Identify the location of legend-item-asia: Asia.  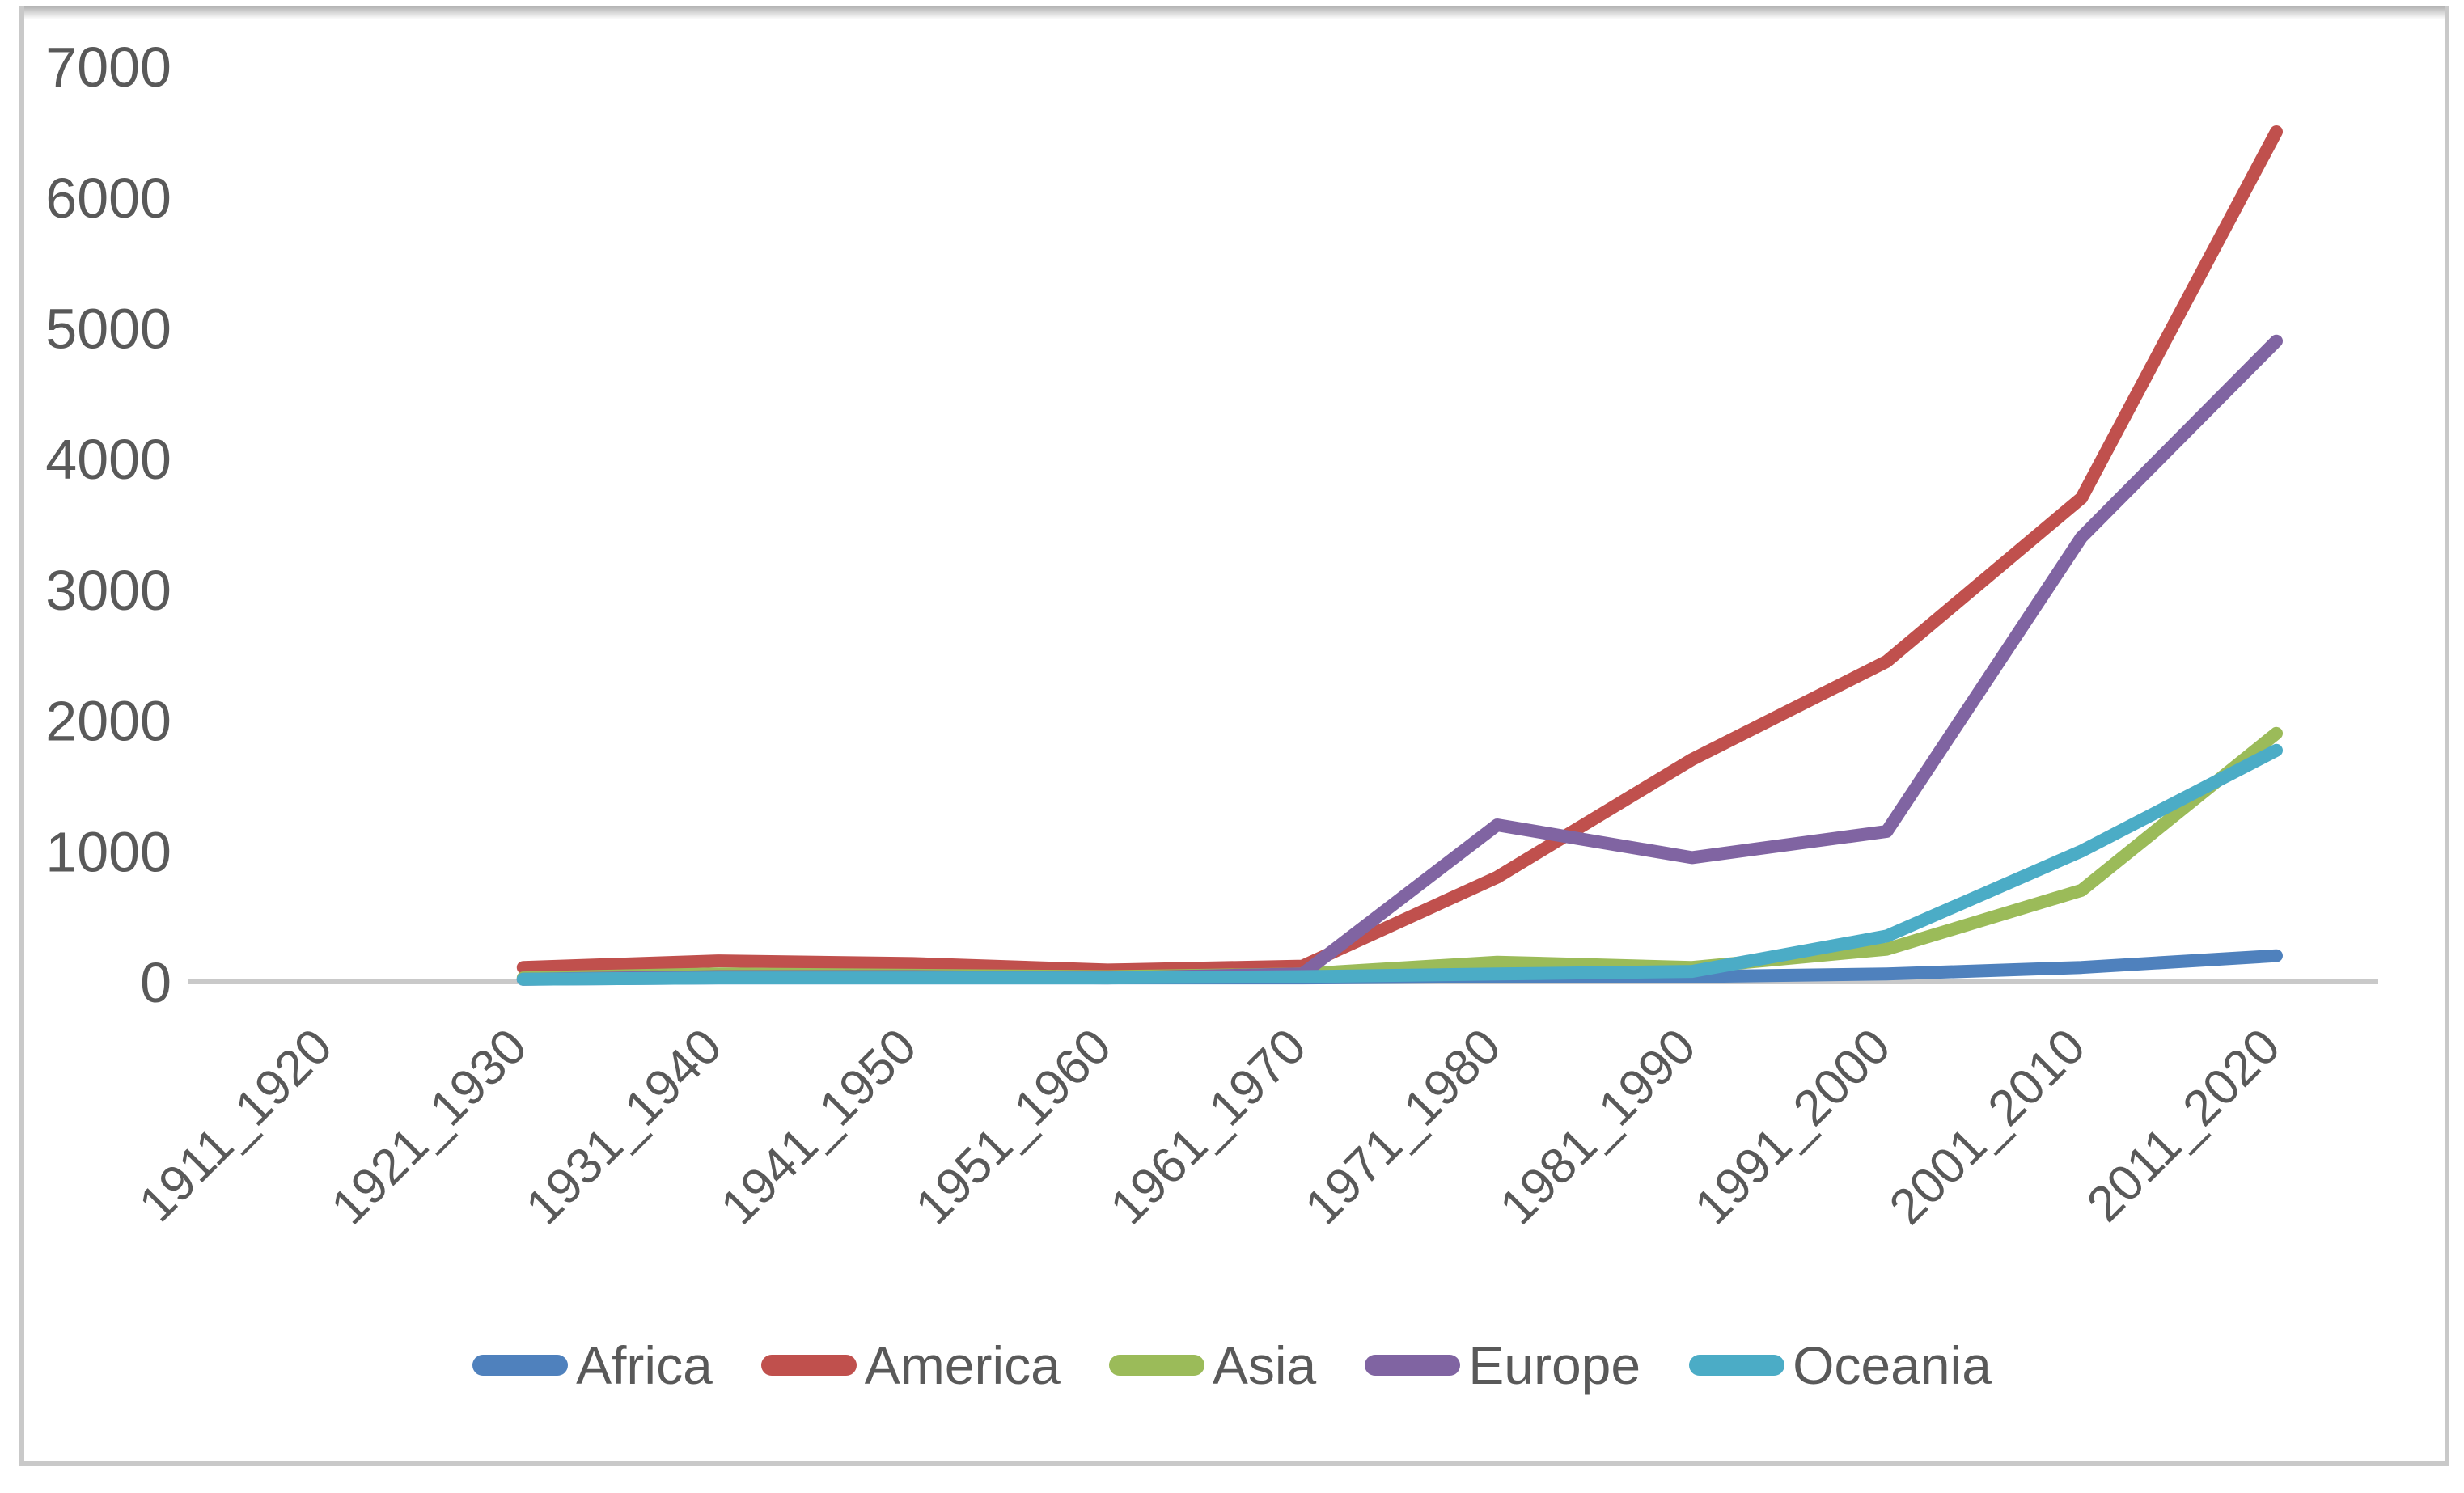
(1212, 1365).